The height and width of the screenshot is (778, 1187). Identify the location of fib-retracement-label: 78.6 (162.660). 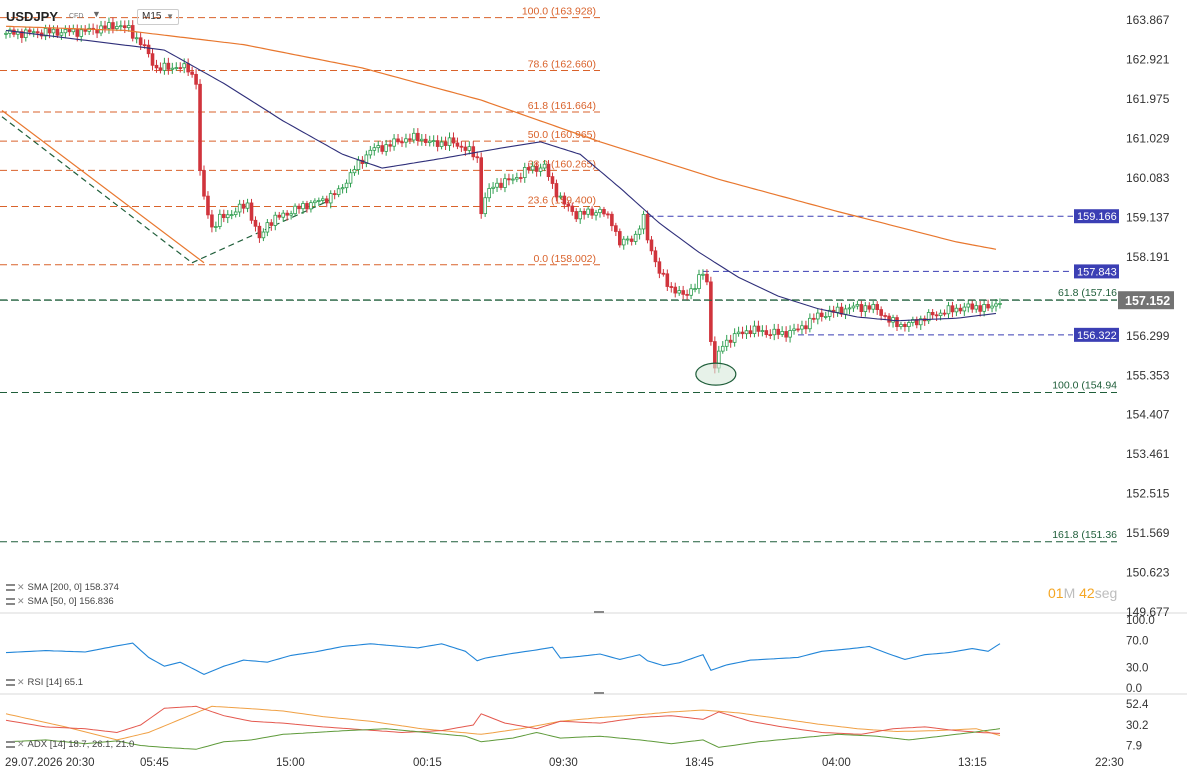
(562, 64).